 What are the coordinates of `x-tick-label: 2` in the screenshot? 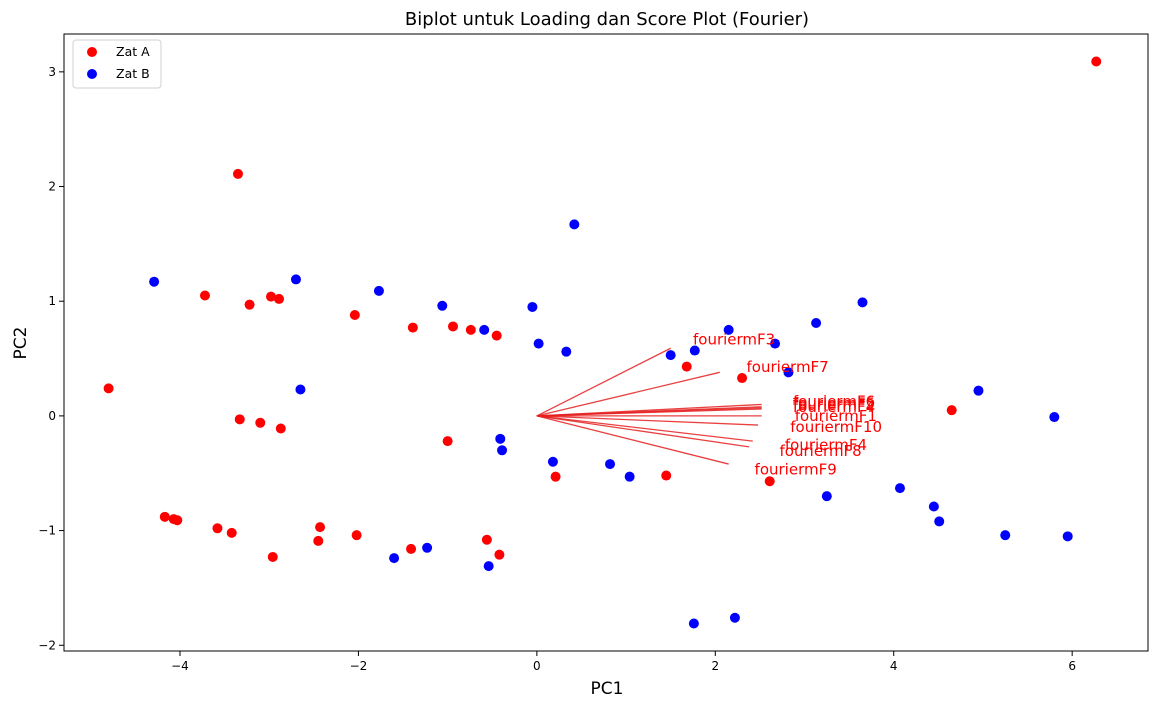 It's located at (715, 666).